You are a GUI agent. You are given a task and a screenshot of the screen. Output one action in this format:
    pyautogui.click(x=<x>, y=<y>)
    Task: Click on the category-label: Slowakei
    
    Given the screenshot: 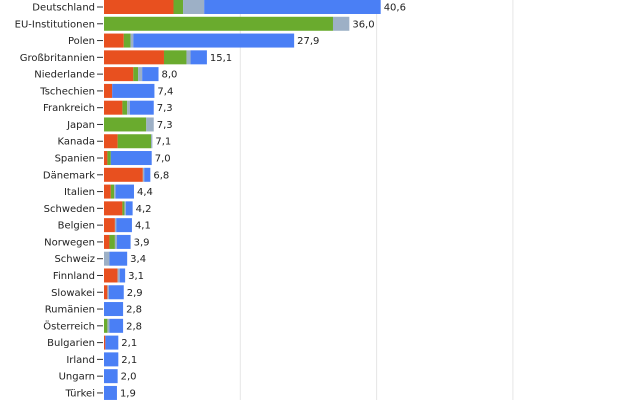 What is the action you would take?
    pyautogui.click(x=73, y=293)
    